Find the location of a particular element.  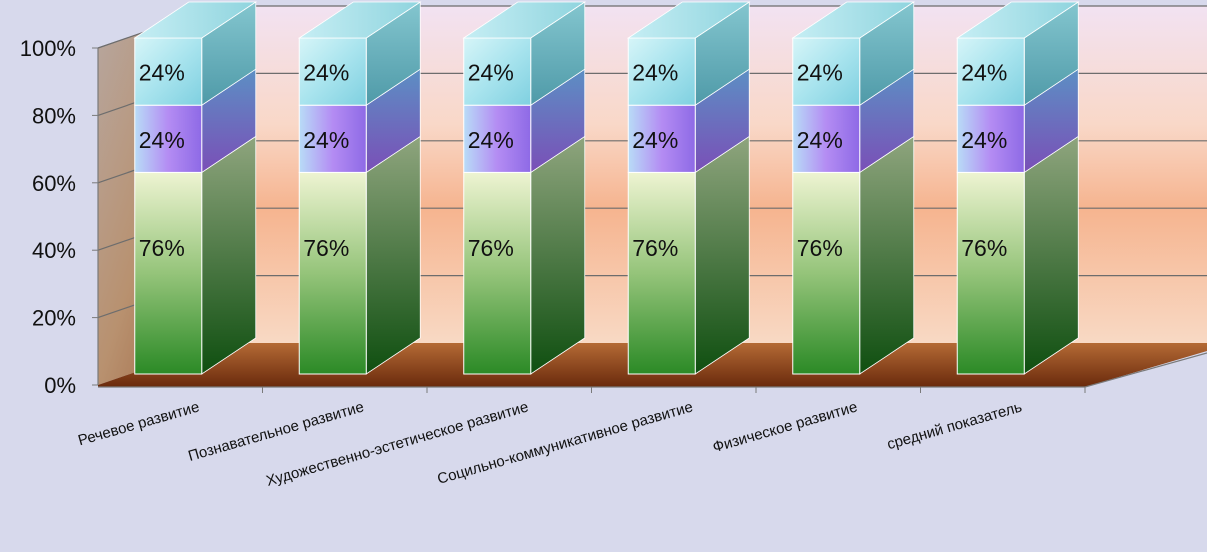

y-tick-label: 20% is located at coordinates (54, 318).